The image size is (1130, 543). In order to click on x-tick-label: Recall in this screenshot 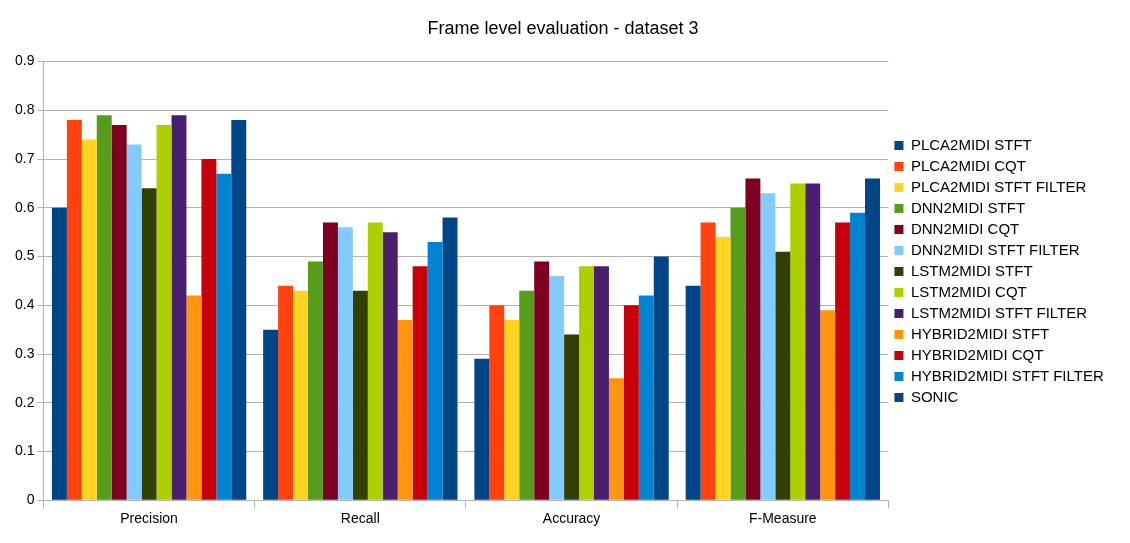, I will do `click(360, 518)`.